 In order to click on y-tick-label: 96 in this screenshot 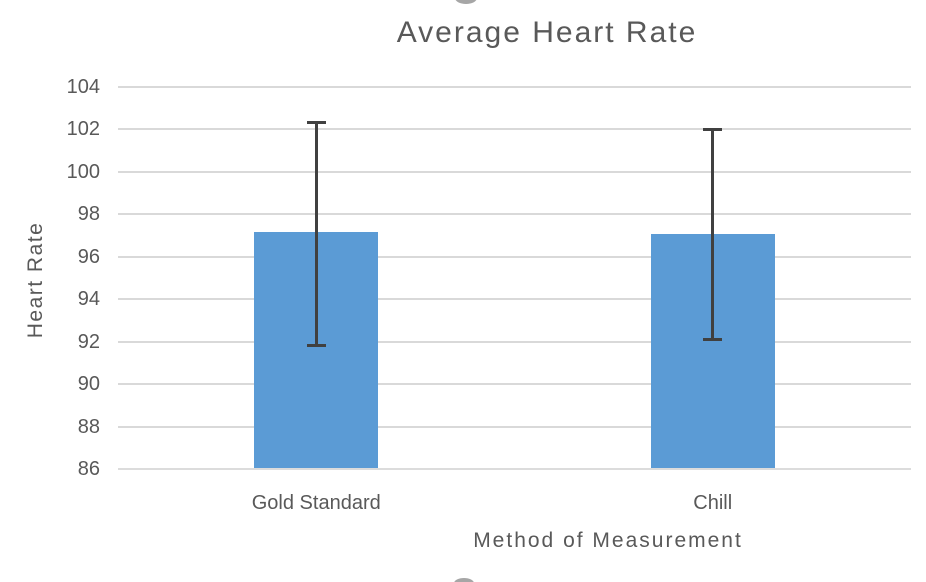, I will do `click(88, 256)`.